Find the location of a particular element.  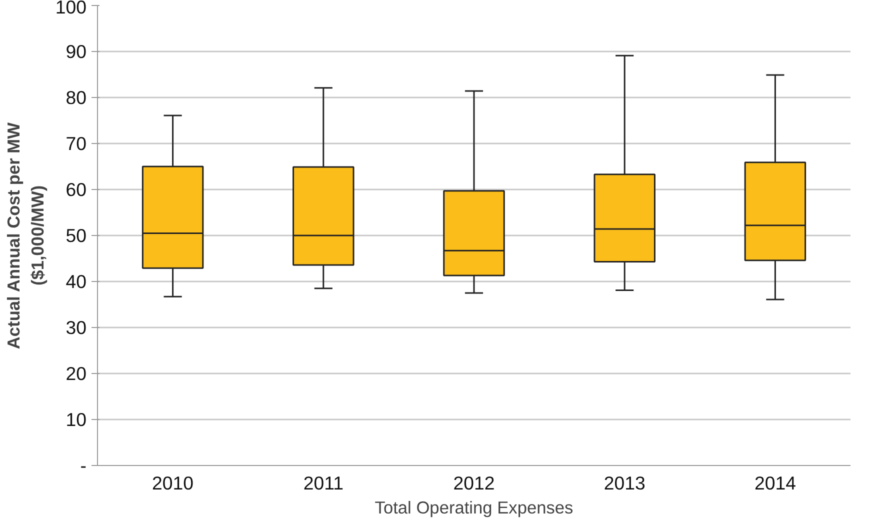

y-tick-label: 90 is located at coordinates (76, 51).